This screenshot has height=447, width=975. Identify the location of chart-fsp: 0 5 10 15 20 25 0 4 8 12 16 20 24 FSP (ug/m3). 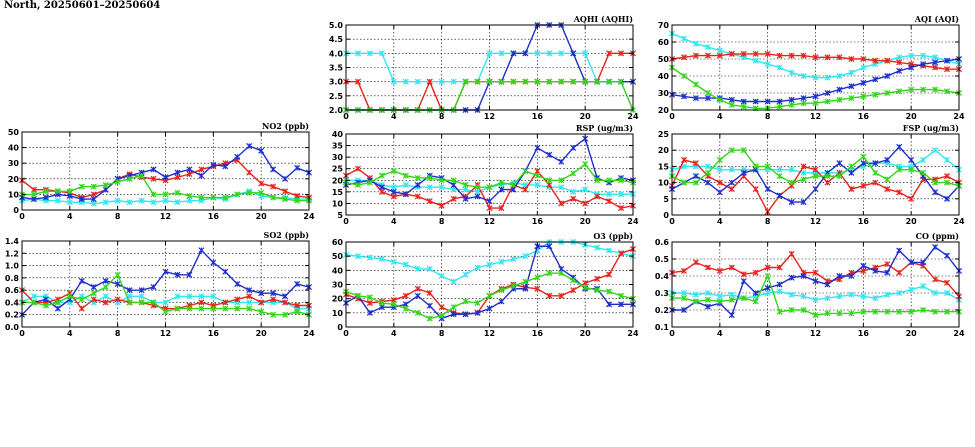
(811, 174).